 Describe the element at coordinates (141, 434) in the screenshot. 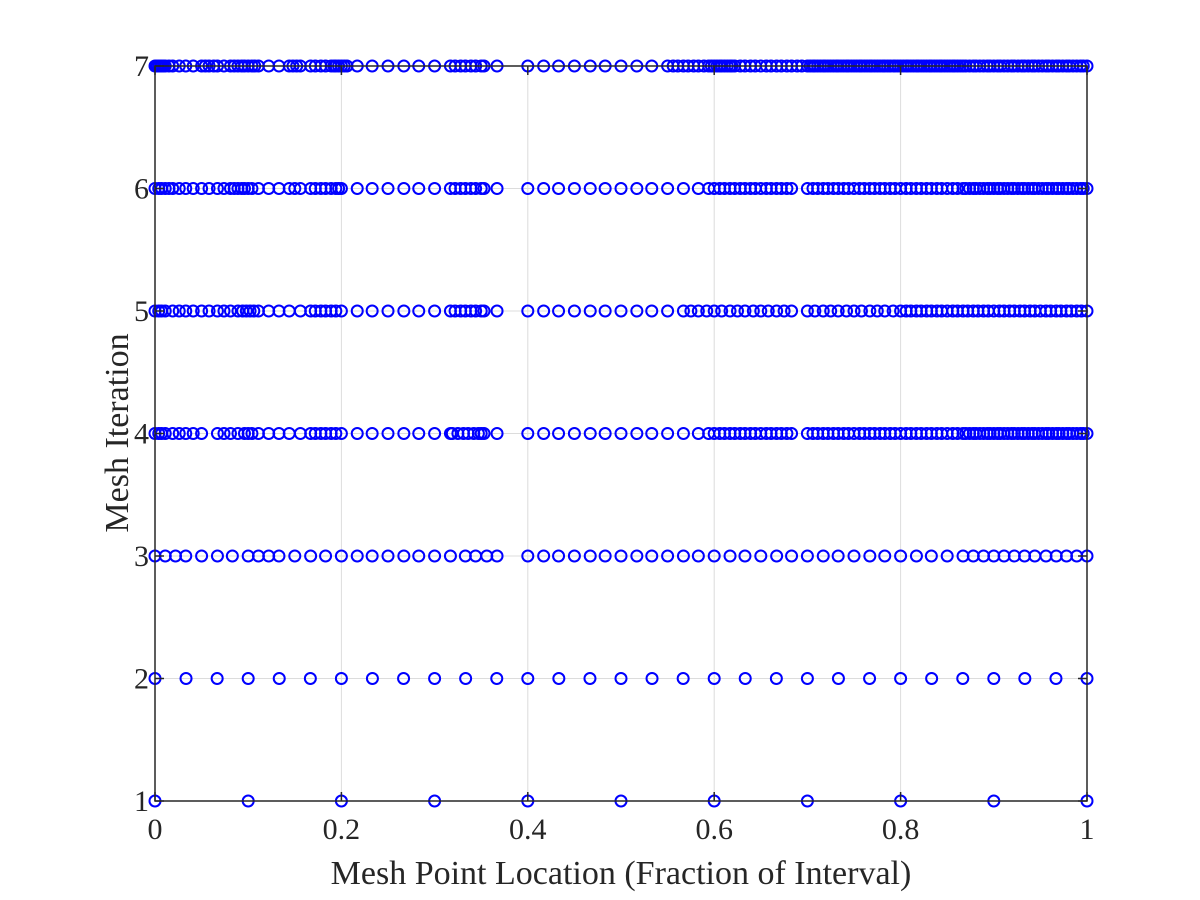

I see `y-tick-labels: 1 2 3 4 5 6 7` at that location.